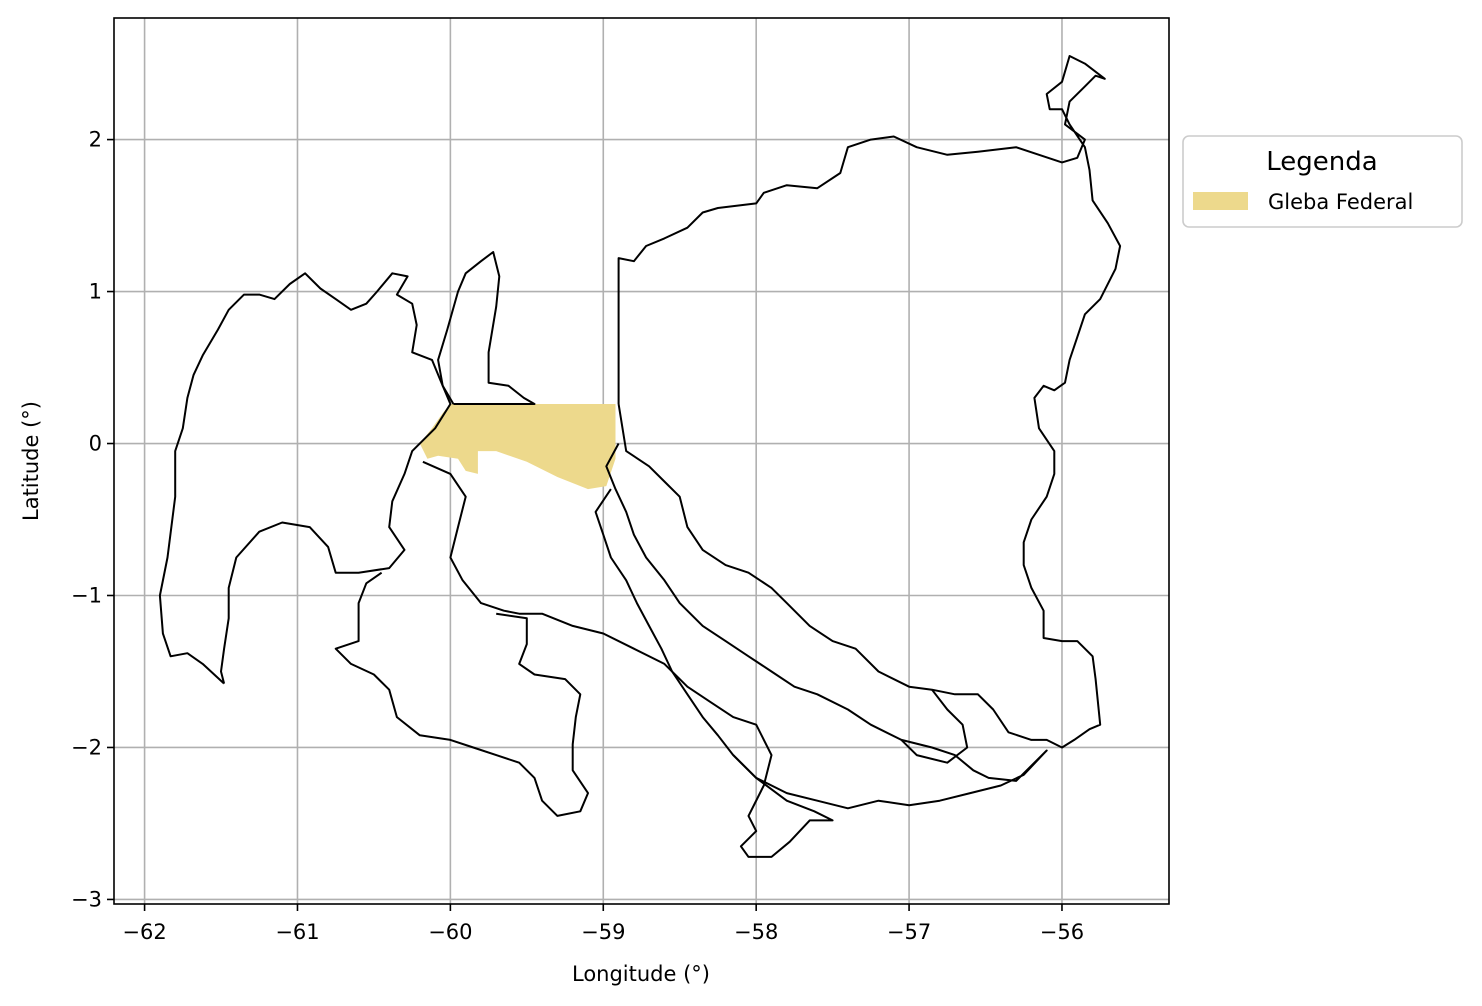  I want to click on legend-frame, so click(1322, 181).